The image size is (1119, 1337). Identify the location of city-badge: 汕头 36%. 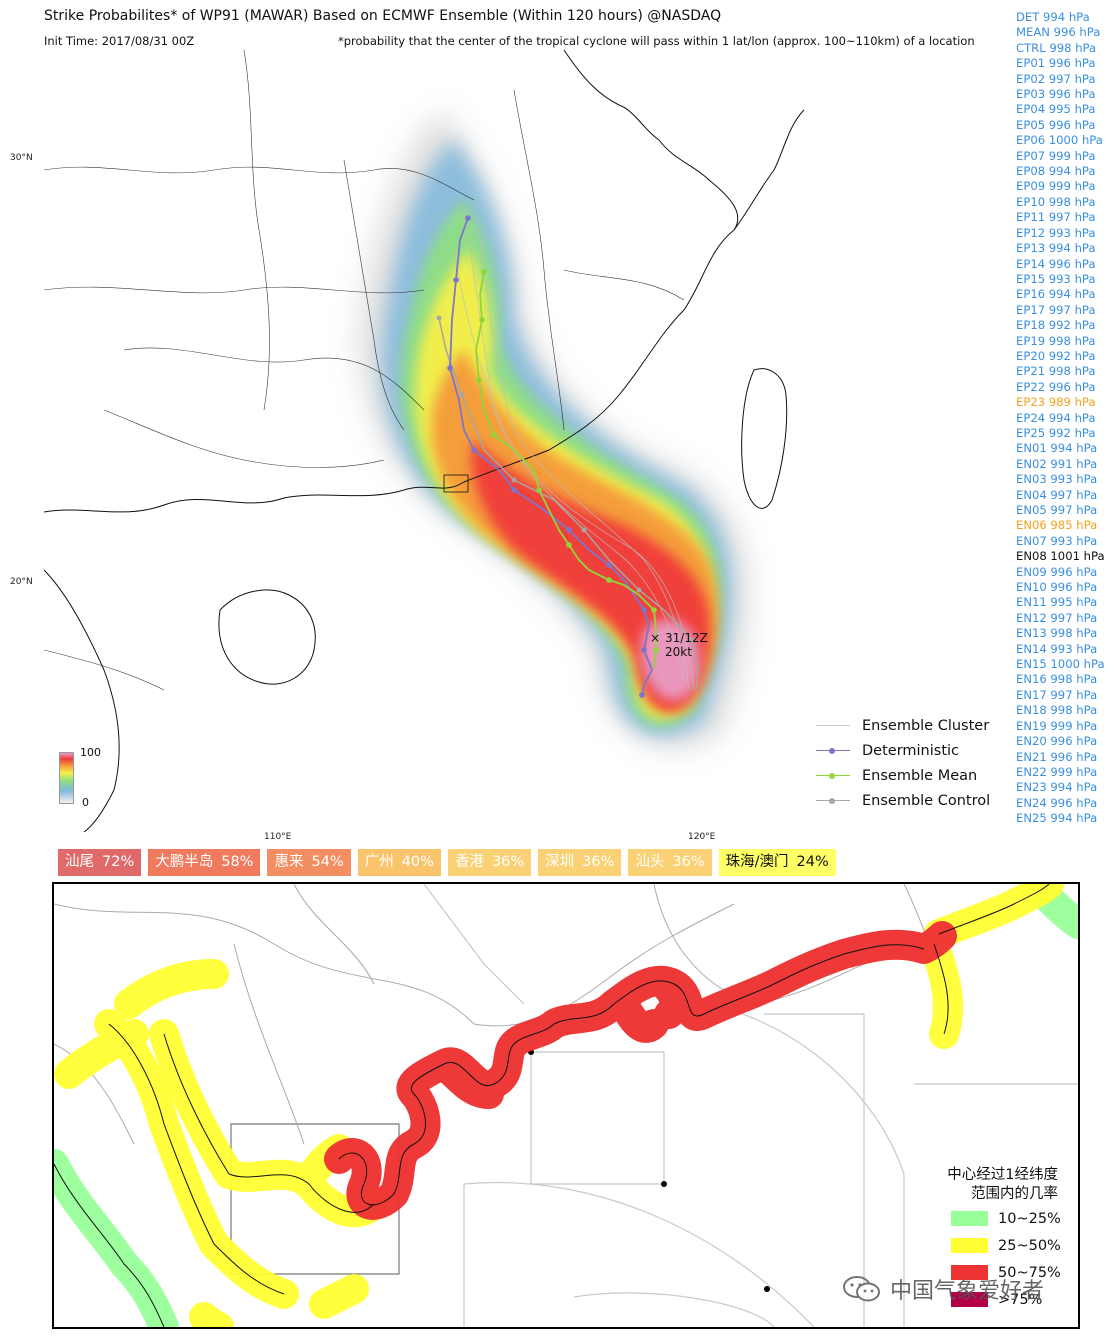
(670, 862).